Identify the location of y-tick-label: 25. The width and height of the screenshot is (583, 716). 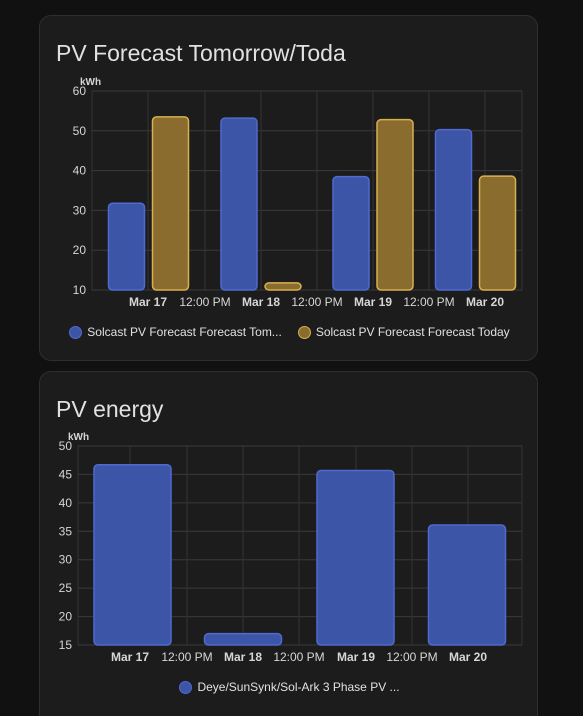
(66, 588).